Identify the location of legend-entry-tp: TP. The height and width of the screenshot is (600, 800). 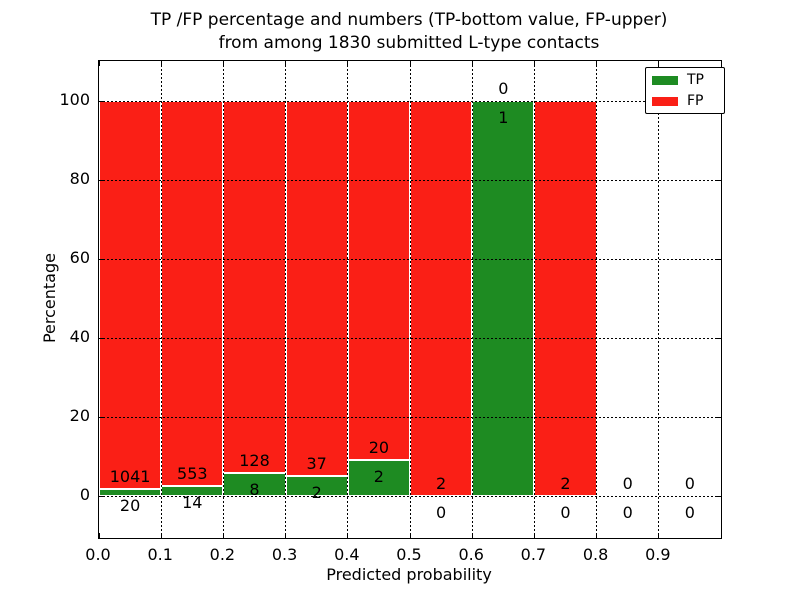
(685, 80).